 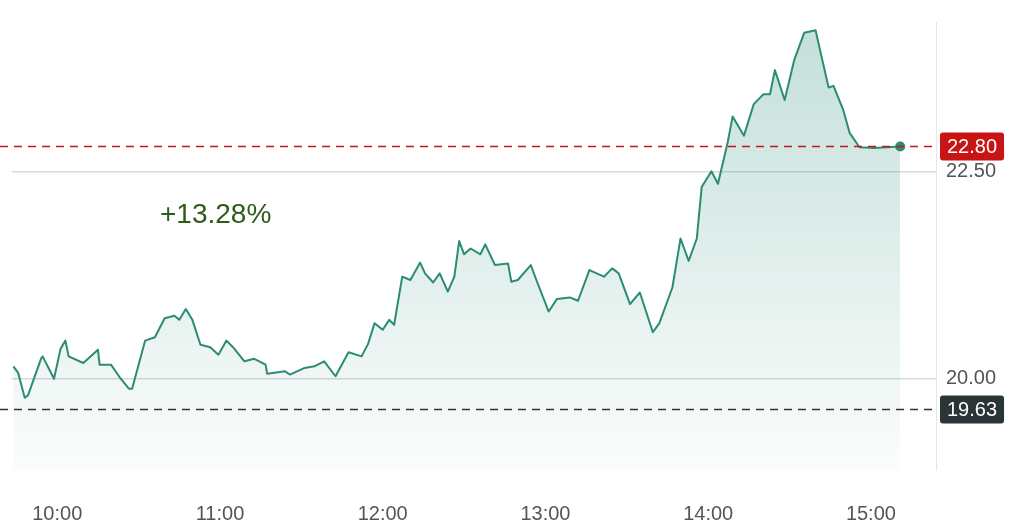 What do you see at coordinates (216, 214) in the screenshot?
I see `annotation: +13.28%` at bounding box center [216, 214].